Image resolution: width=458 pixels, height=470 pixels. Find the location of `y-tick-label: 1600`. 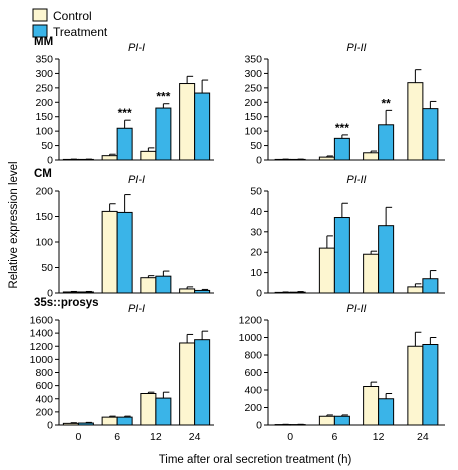

y-tick-label: 1600 is located at coordinates (42, 321).